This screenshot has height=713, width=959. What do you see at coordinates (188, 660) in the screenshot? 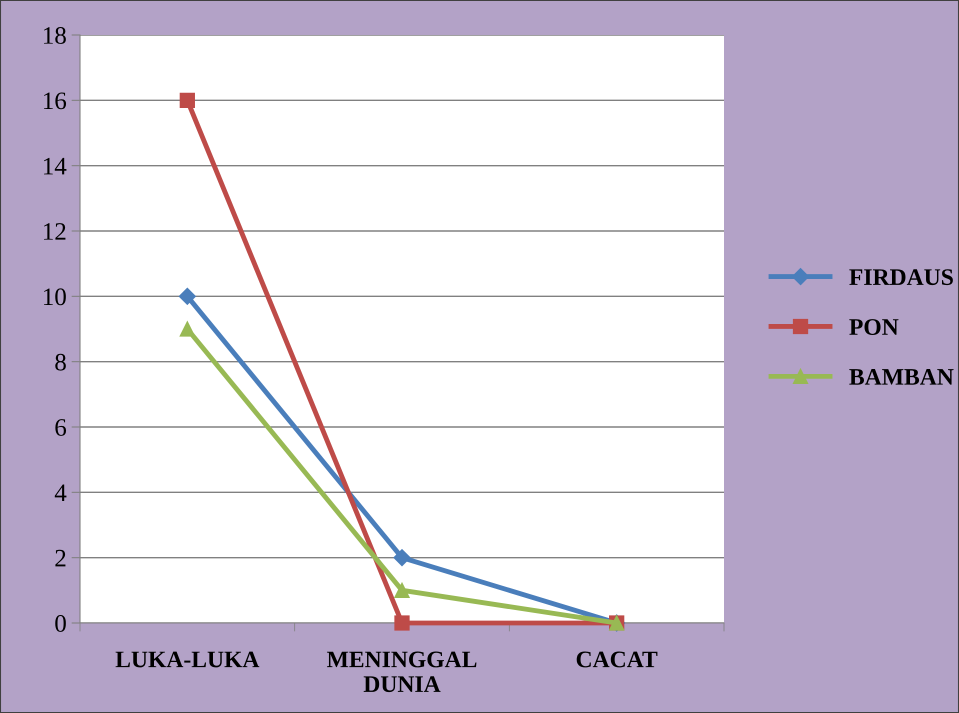
I see `x-tick-label: LUKA-LUKA` at bounding box center [188, 660].